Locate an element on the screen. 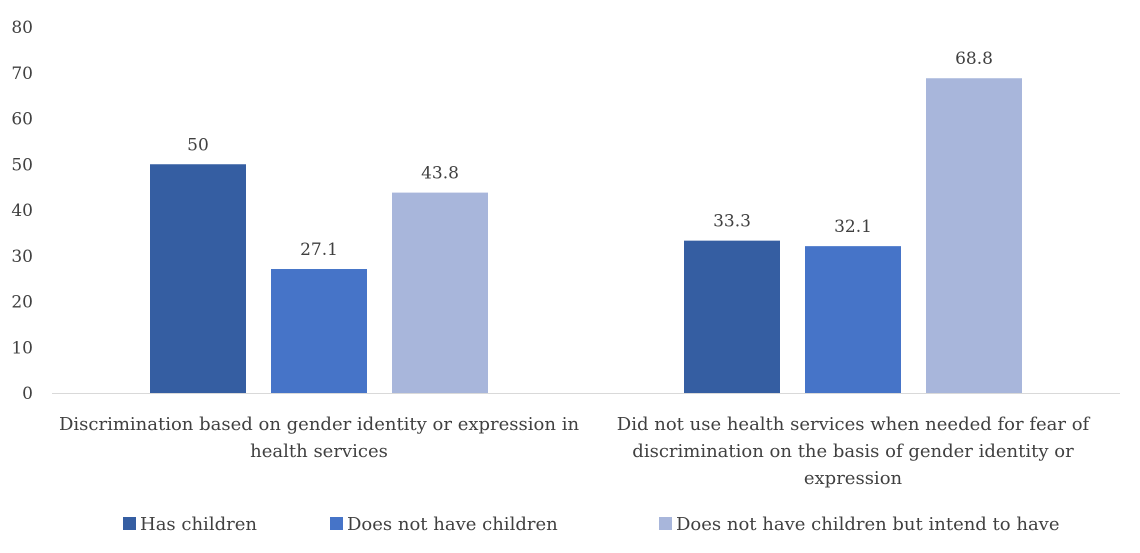 This screenshot has width=1140, height=553. data-label: 27.1 is located at coordinates (319, 250).